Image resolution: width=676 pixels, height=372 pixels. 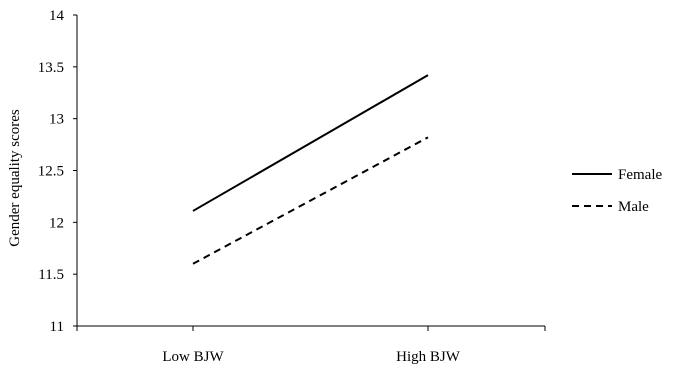 I want to click on y-tick-label: 12, so click(x=56, y=223).